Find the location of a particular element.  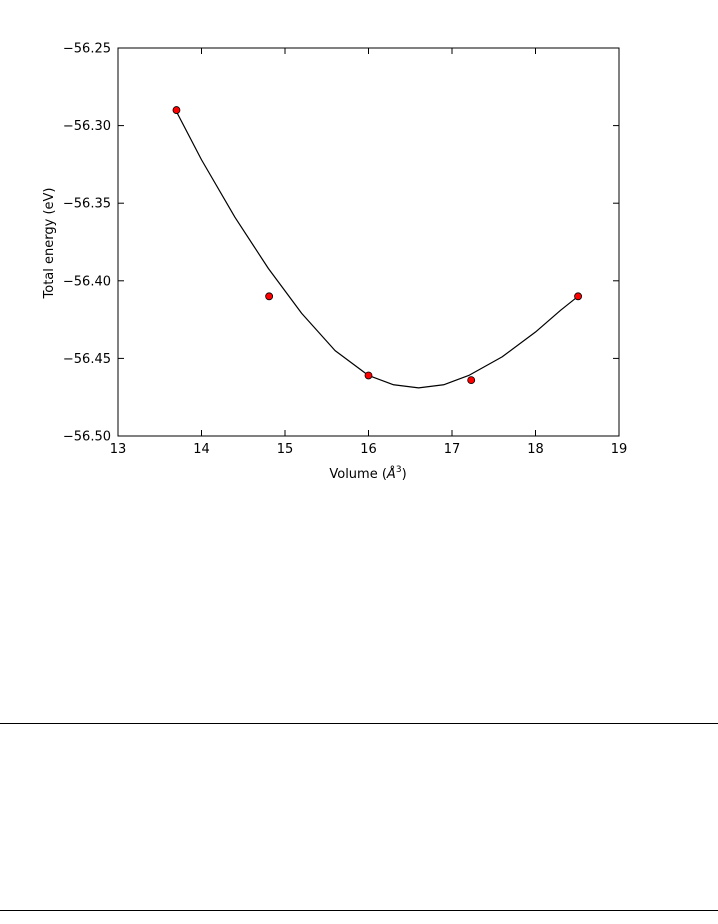

y-tick-label: −56.30 is located at coordinates (87, 126).